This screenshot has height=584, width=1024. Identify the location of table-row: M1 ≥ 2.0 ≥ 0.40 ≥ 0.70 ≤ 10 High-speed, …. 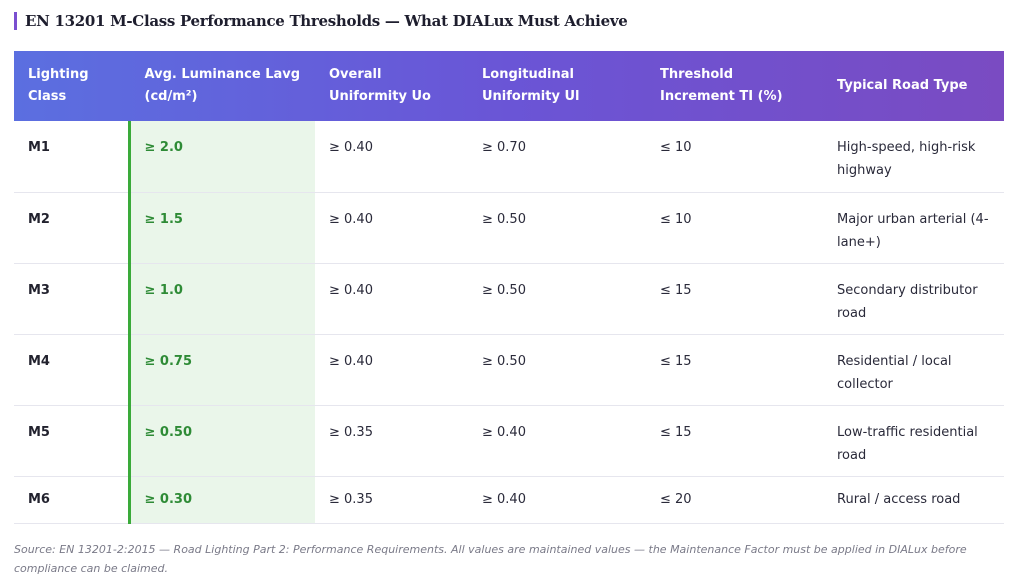
(509, 157).